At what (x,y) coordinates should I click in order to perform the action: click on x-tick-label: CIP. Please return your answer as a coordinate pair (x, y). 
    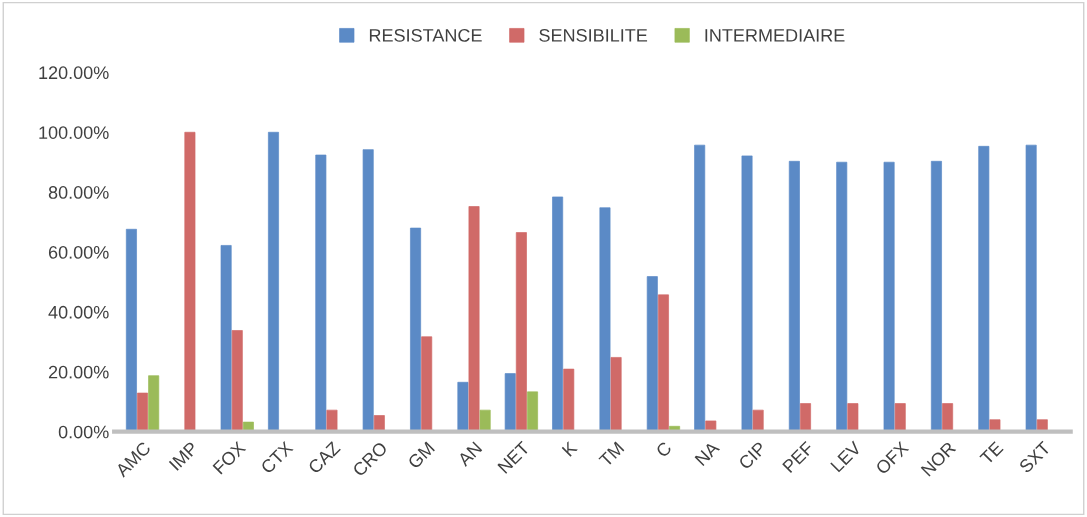
    Looking at the image, I should click on (752, 456).